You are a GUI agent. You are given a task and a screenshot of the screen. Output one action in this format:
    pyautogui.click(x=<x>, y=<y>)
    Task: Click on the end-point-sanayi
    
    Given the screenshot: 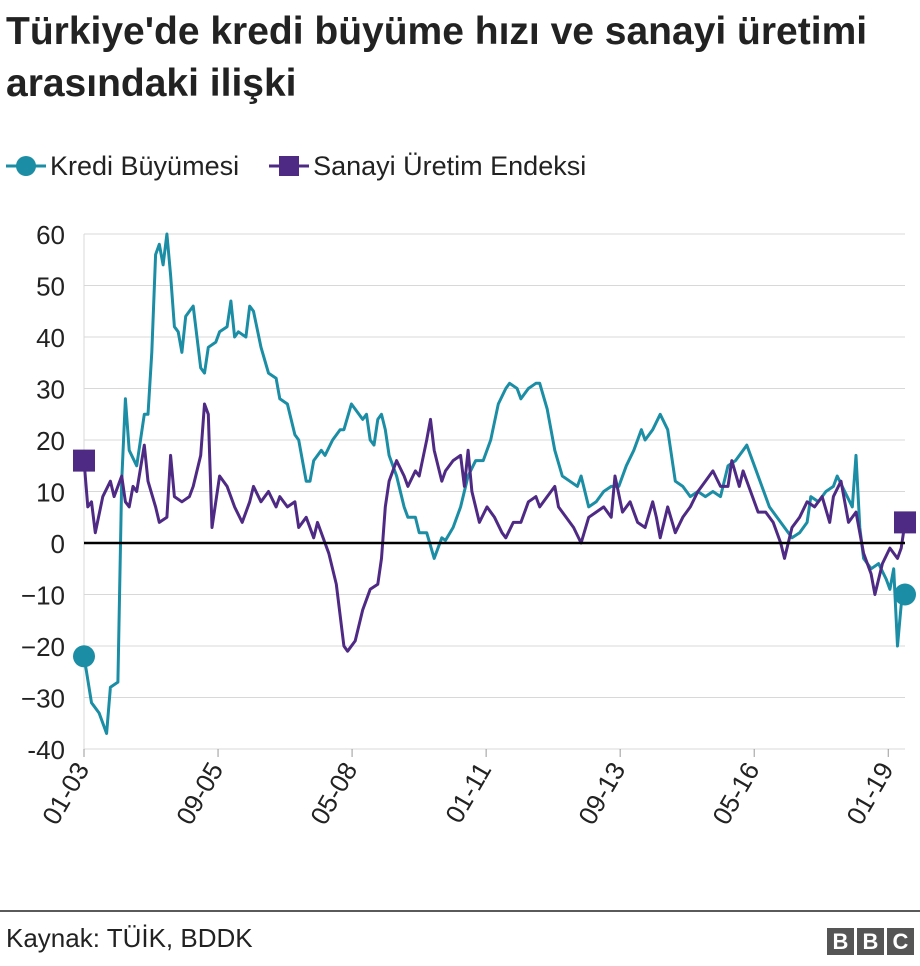 What is the action you would take?
    pyautogui.click(x=905, y=522)
    